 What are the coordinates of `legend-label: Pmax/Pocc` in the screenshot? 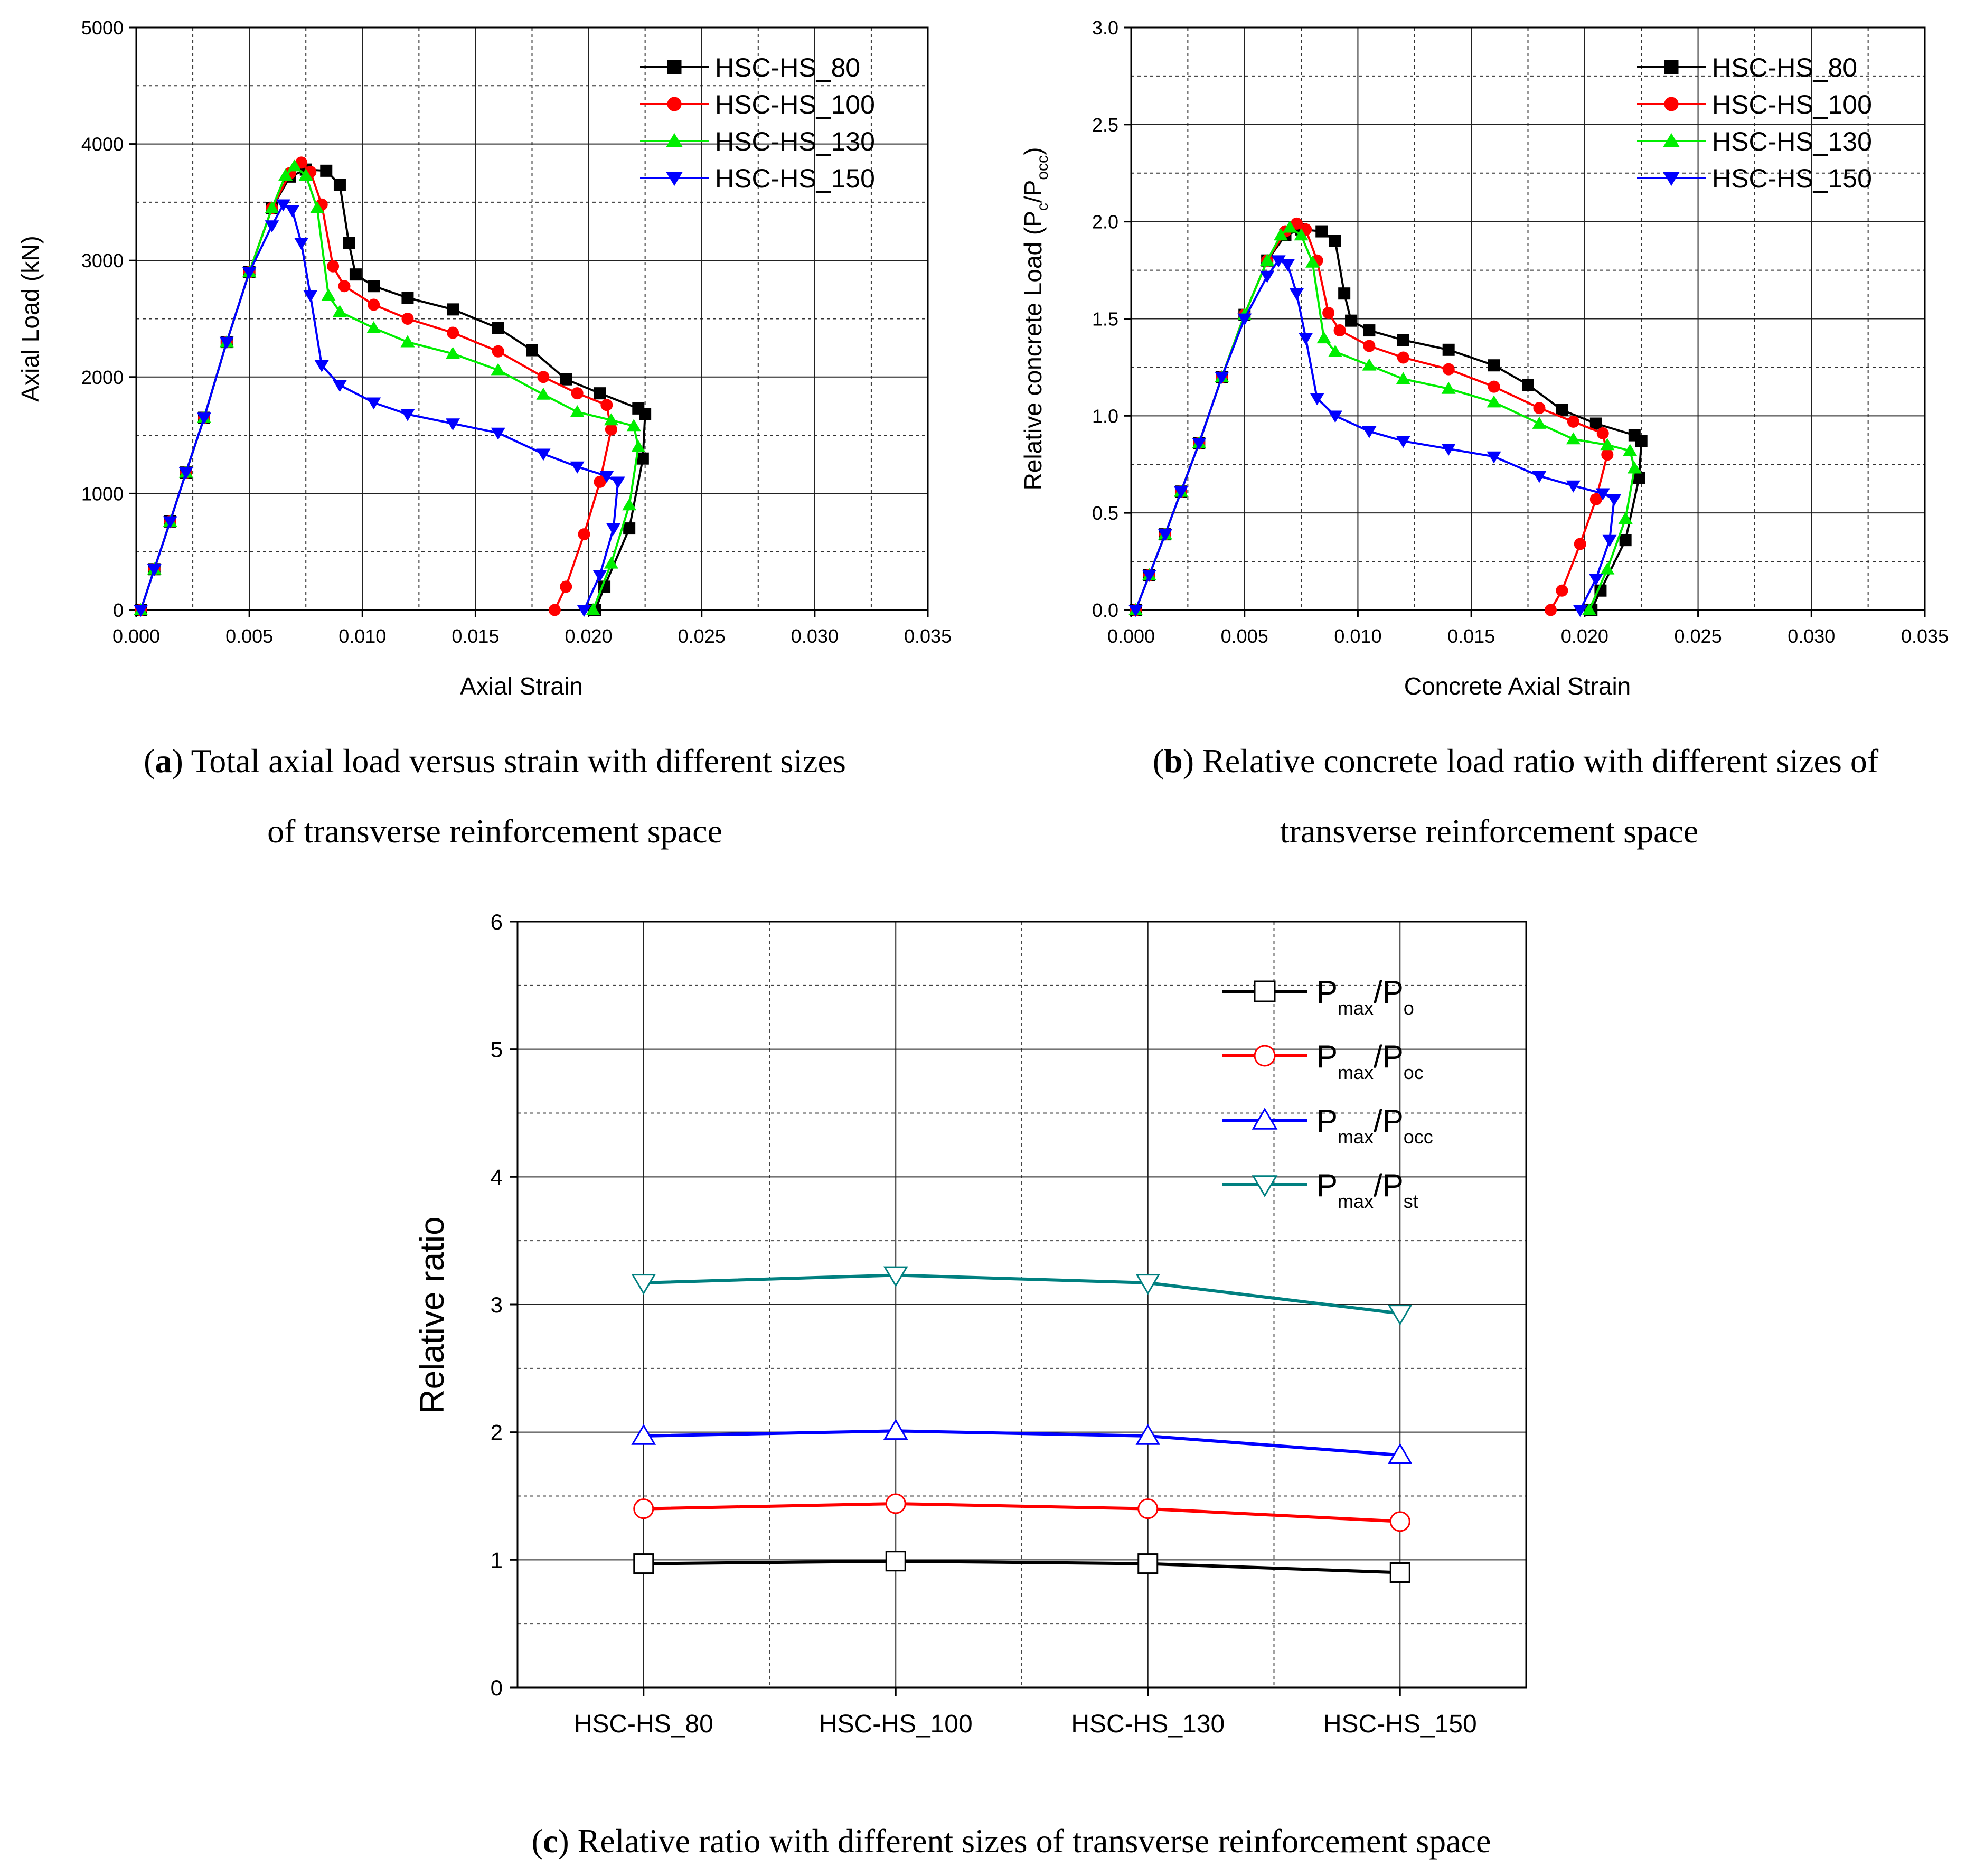 It's located at (1374, 1125).